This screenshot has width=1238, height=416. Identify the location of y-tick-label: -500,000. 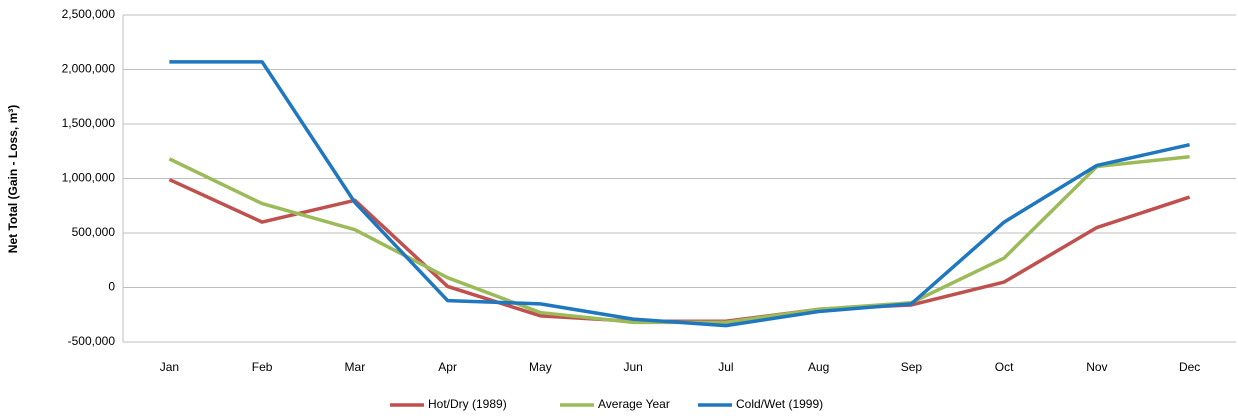
(92, 341).